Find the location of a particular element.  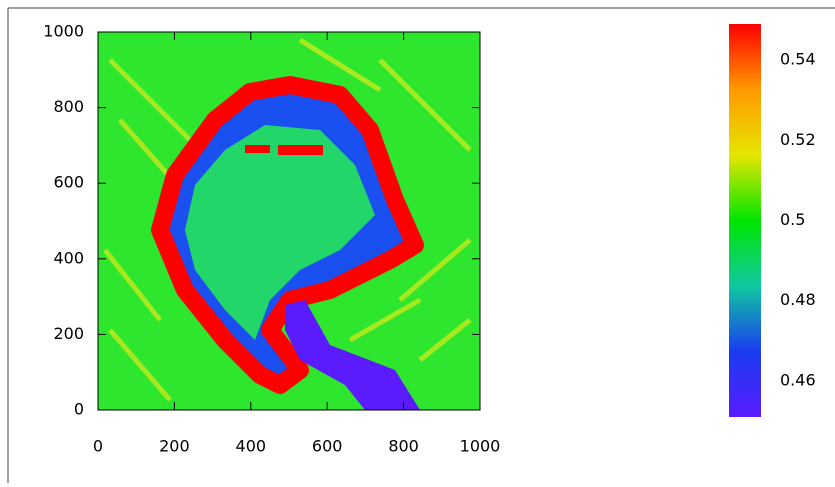

colorbar-tick-label: 0.48 is located at coordinates (798, 299).